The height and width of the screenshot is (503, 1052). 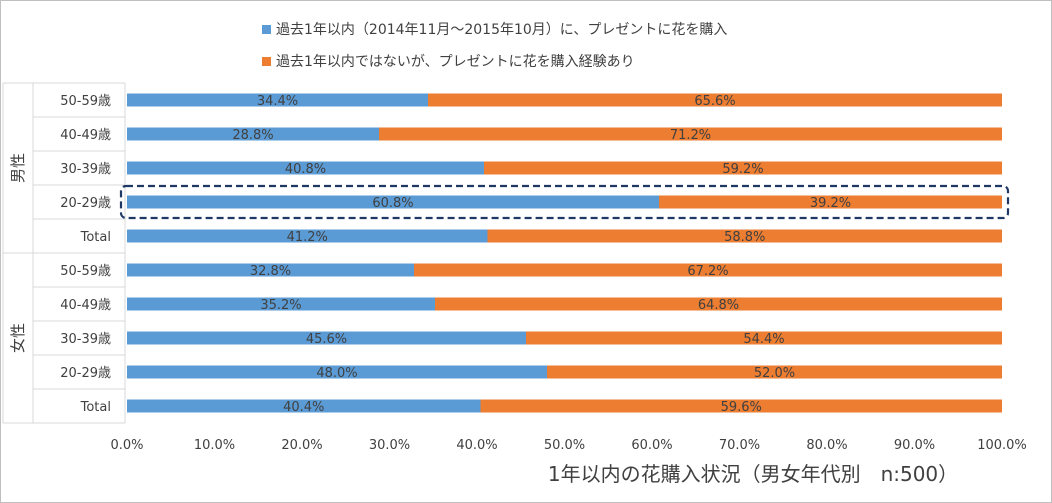 What do you see at coordinates (501, 30) in the screenshot?
I see `legend-label-1: 過去1年以内（2014年11月～2015年10月）に、プレゼントに花を購入` at bounding box center [501, 30].